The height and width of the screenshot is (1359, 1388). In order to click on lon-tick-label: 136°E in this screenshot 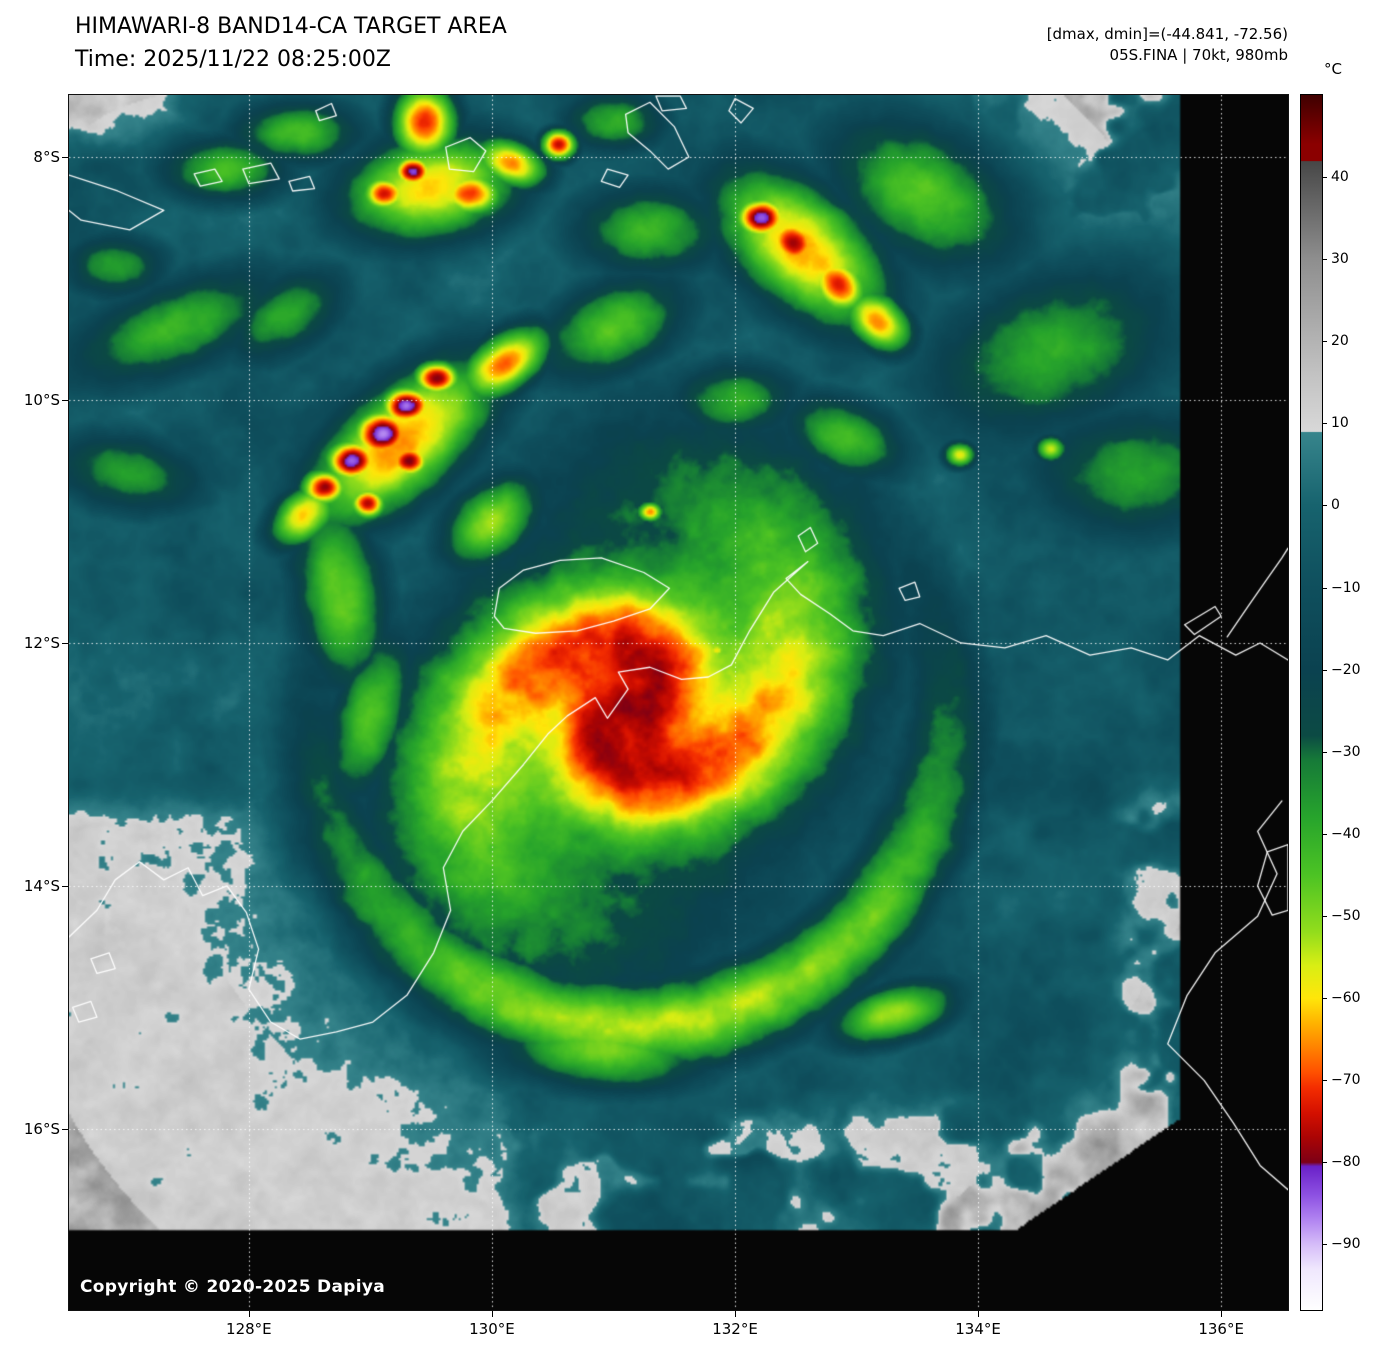, I will do `click(1221, 1329)`.